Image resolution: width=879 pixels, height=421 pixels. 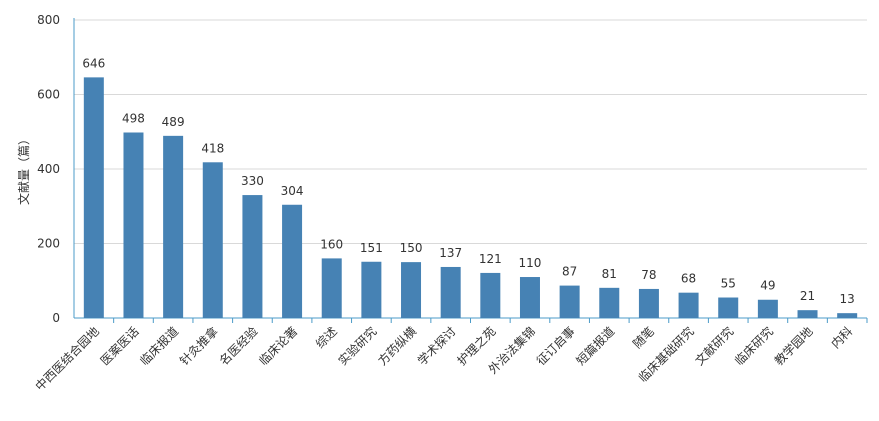 What do you see at coordinates (357, 346) in the screenshot?
I see `category-label: 实验研究` at bounding box center [357, 346].